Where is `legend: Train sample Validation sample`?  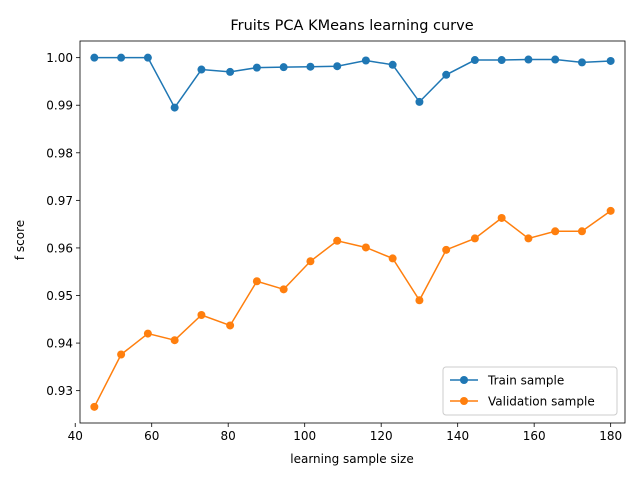 legend: Train sample Validation sample is located at coordinates (530, 391).